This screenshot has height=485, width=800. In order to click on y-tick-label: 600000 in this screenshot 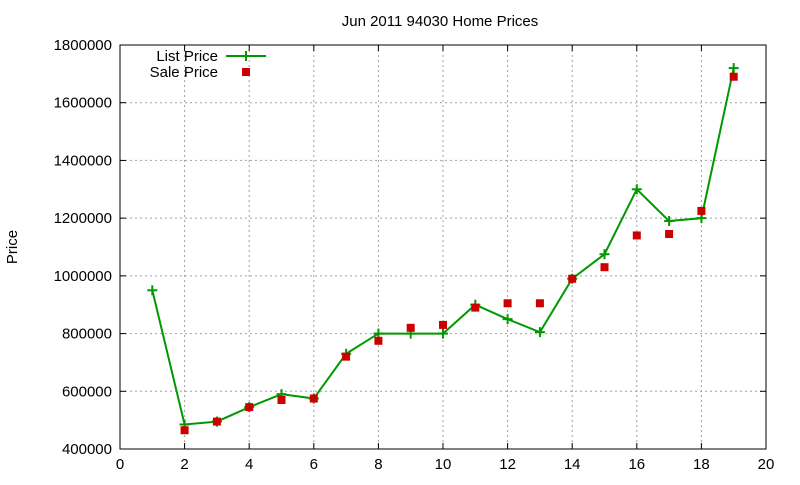, I will do `click(87, 391)`.